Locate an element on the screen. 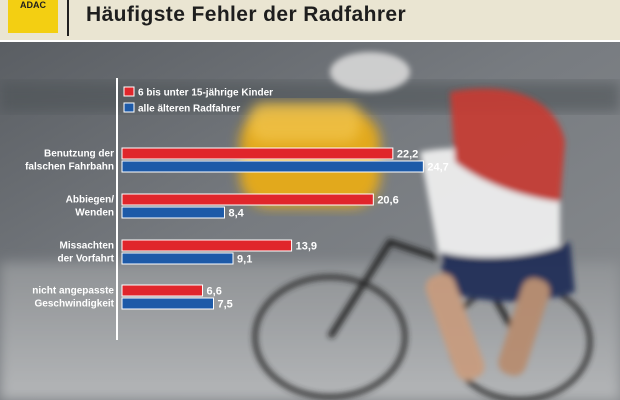 This screenshot has height=400, width=620. value-label-4-series-2: 7,5 is located at coordinates (225, 305).